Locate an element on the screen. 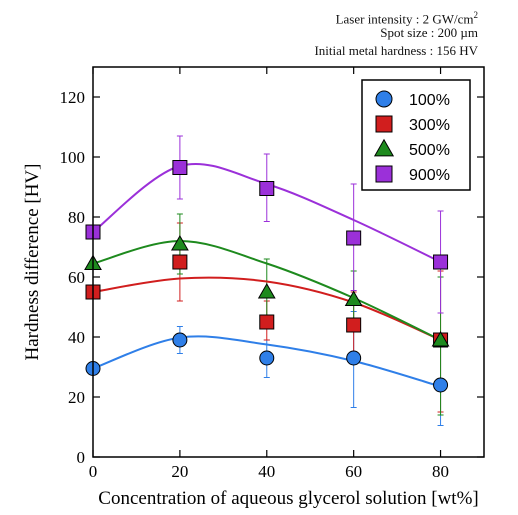 Image resolution: width=518 pixels, height=515 pixels. laser-intensity-note: Laser intensity : 2 GW/cm2 is located at coordinates (406, 18).